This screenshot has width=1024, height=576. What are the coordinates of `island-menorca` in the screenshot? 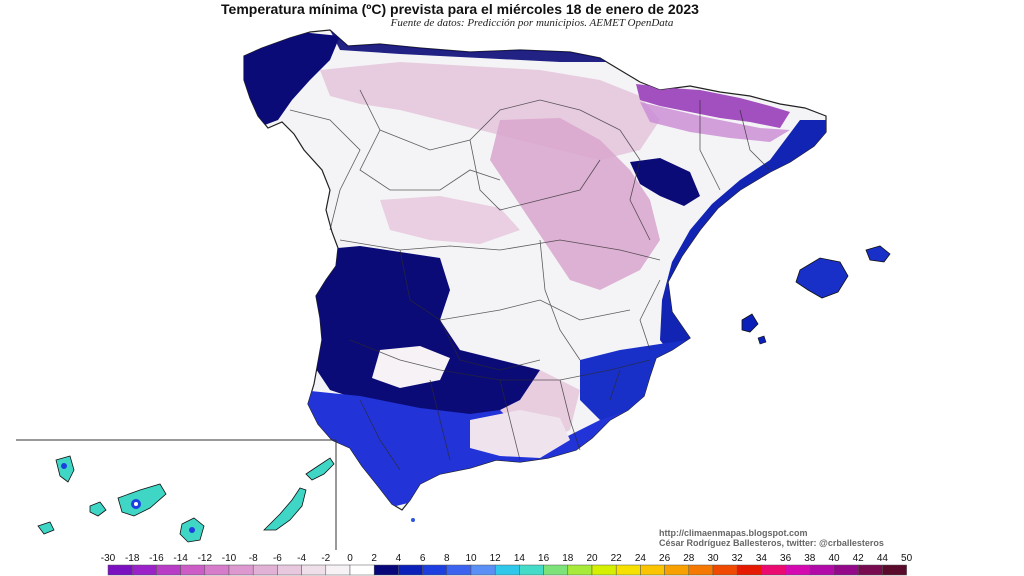 It's located at (878, 254).